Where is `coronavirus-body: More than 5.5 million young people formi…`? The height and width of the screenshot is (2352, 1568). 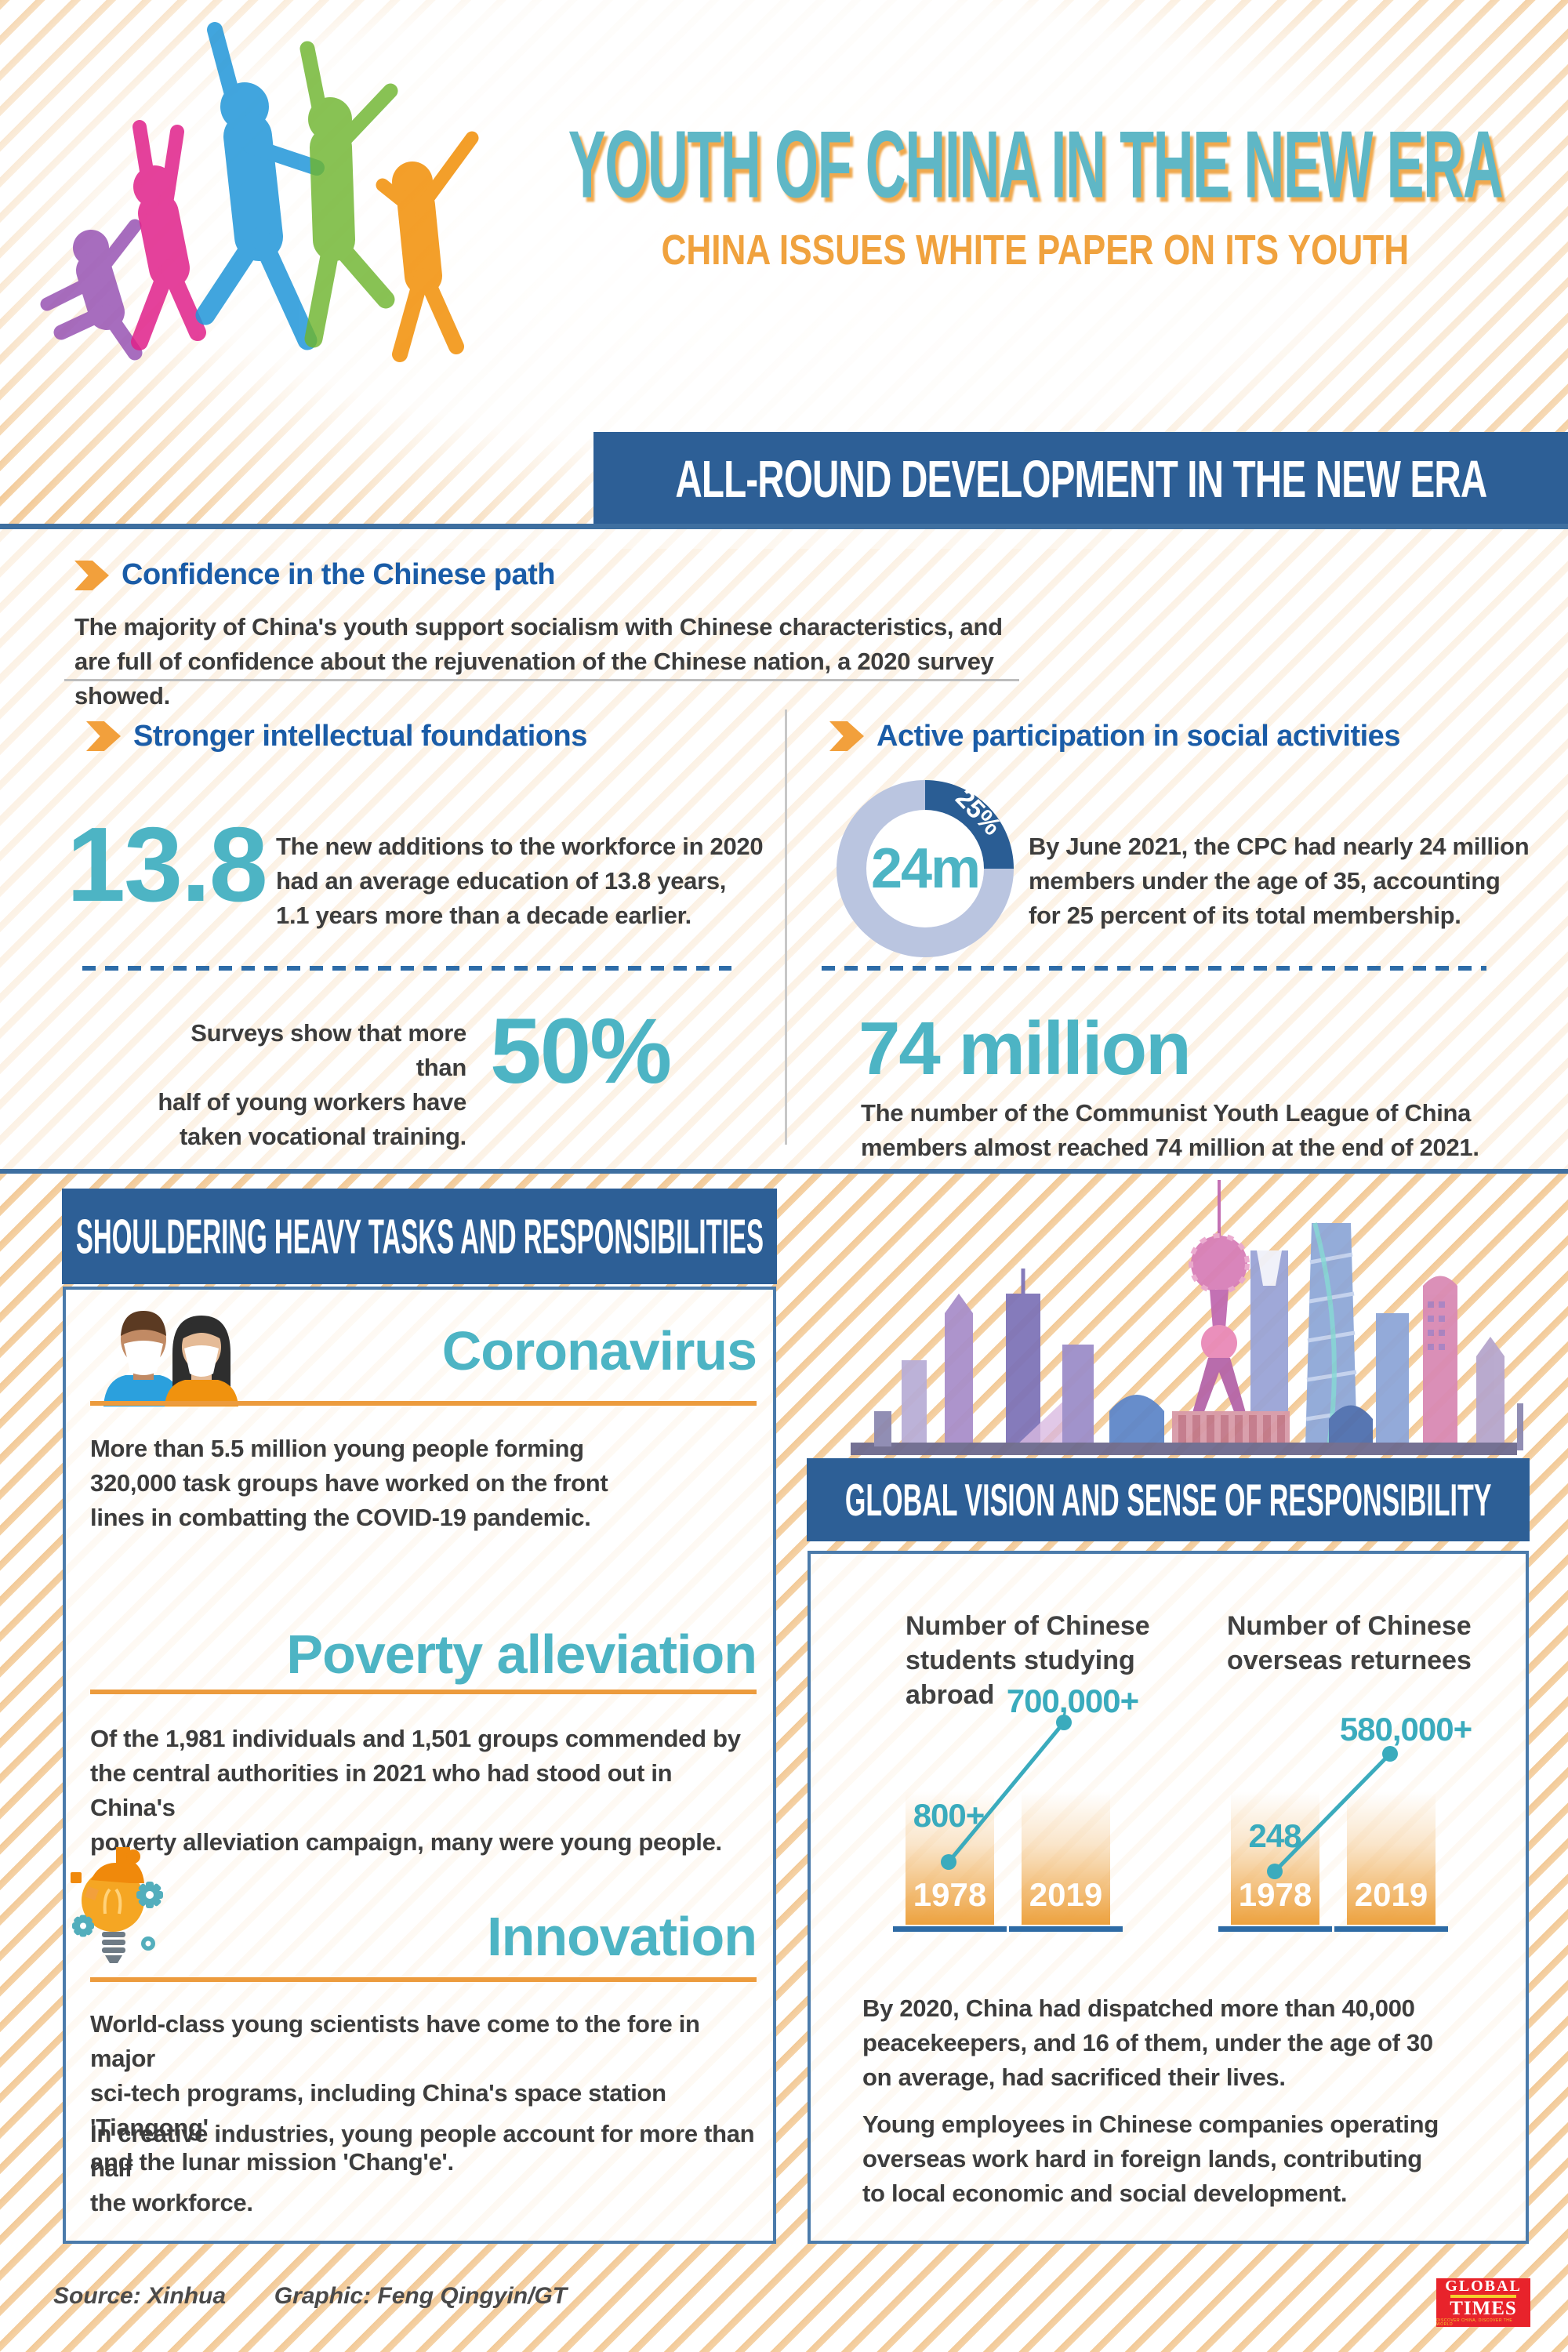 coronavirus-body: More than 5.5 million young people formi… is located at coordinates (349, 1483).